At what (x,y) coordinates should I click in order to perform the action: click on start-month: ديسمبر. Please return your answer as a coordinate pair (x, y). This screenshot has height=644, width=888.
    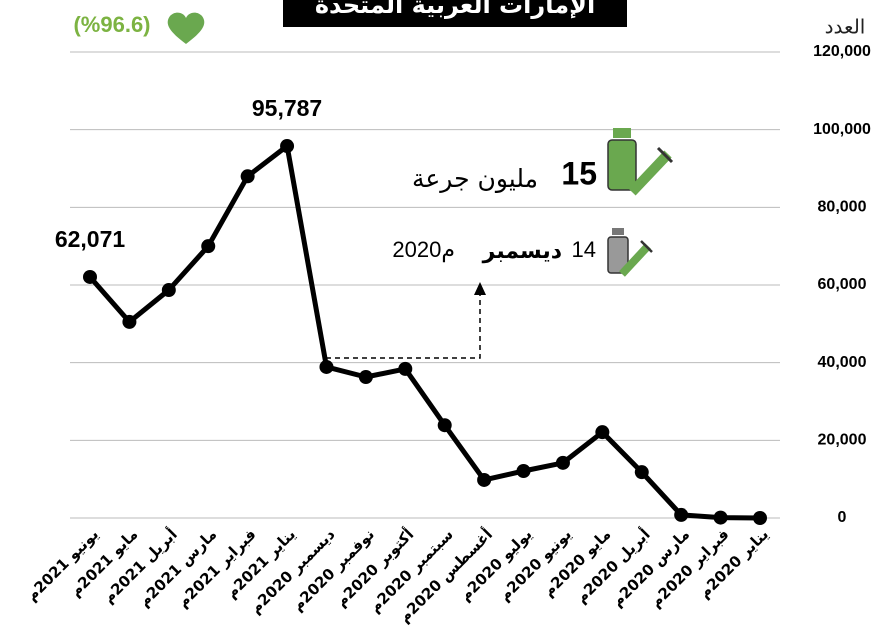
    Looking at the image, I should click on (522, 251).